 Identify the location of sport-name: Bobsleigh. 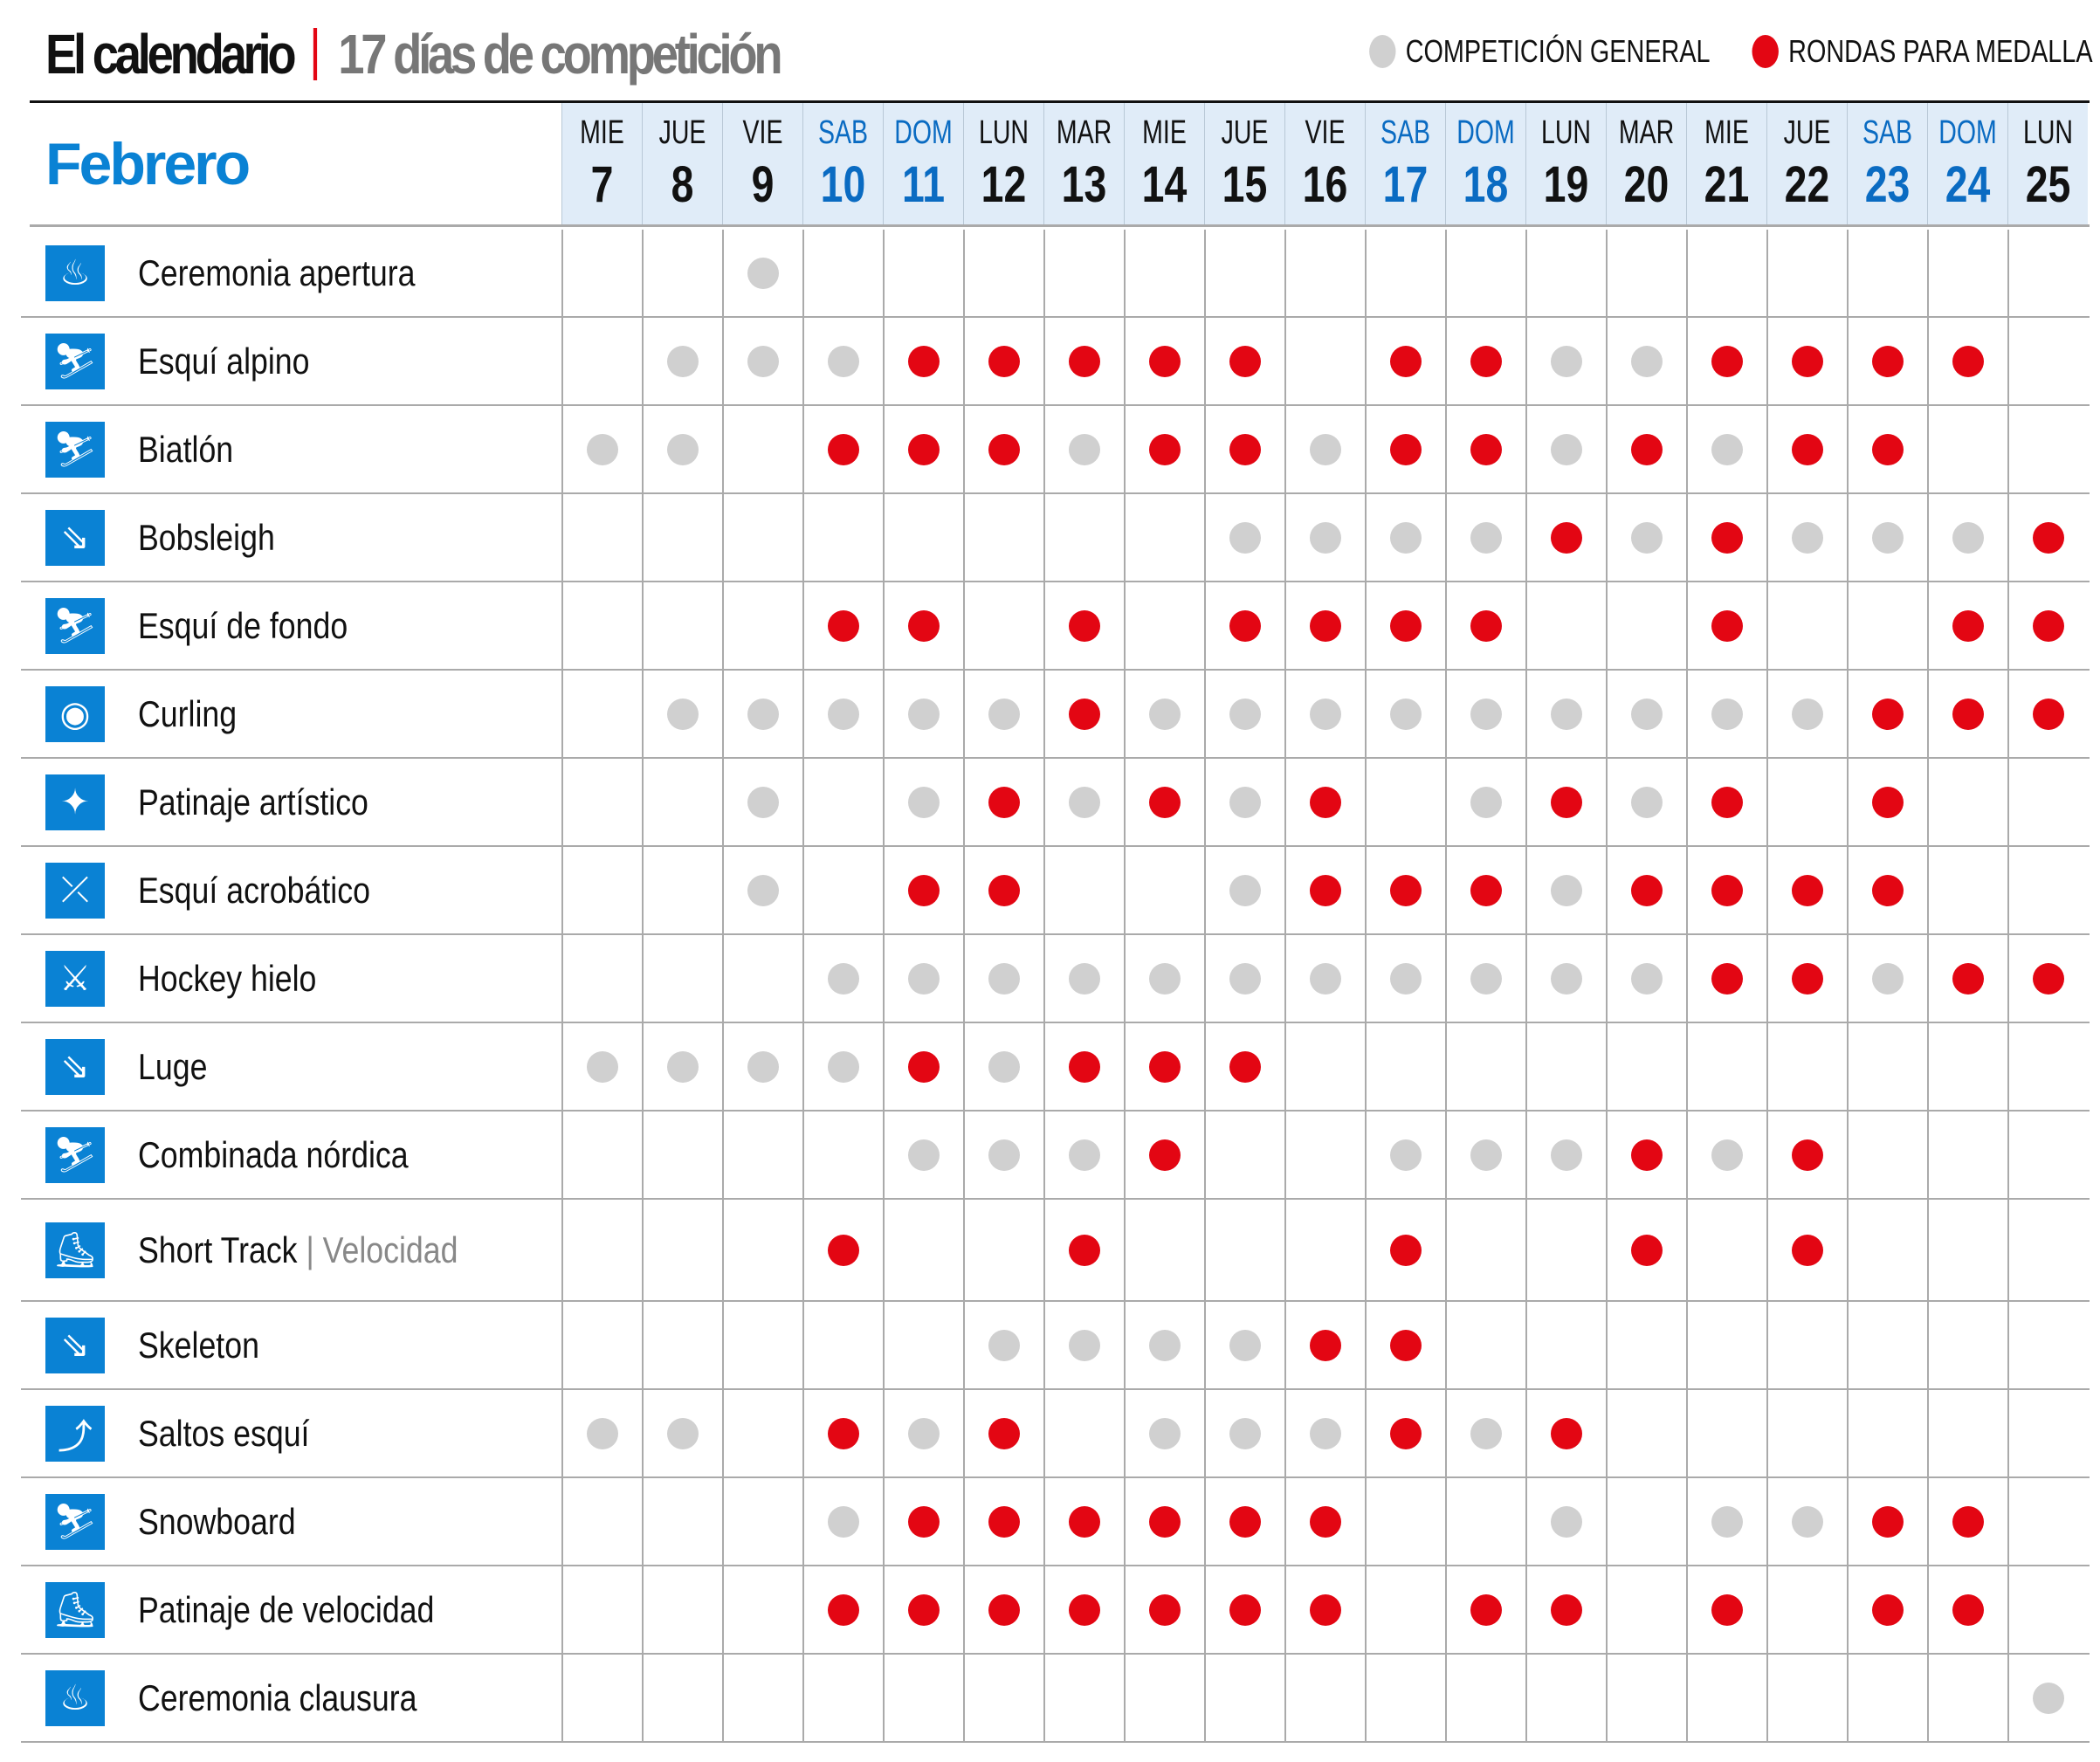
(206, 537).